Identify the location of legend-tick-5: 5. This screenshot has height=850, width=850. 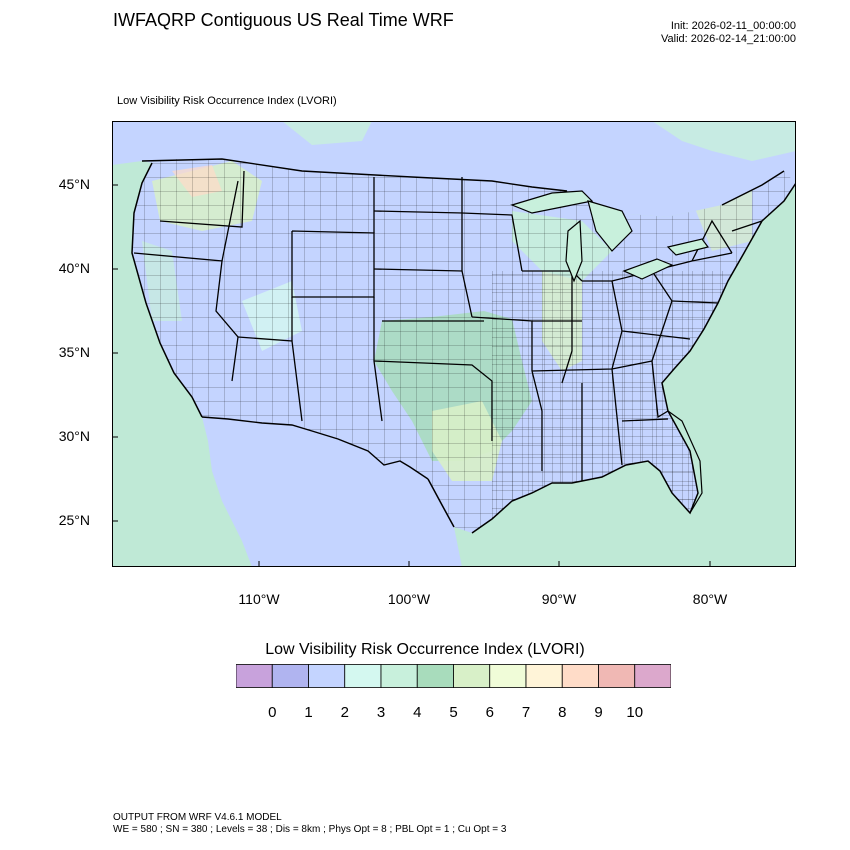
(453, 712).